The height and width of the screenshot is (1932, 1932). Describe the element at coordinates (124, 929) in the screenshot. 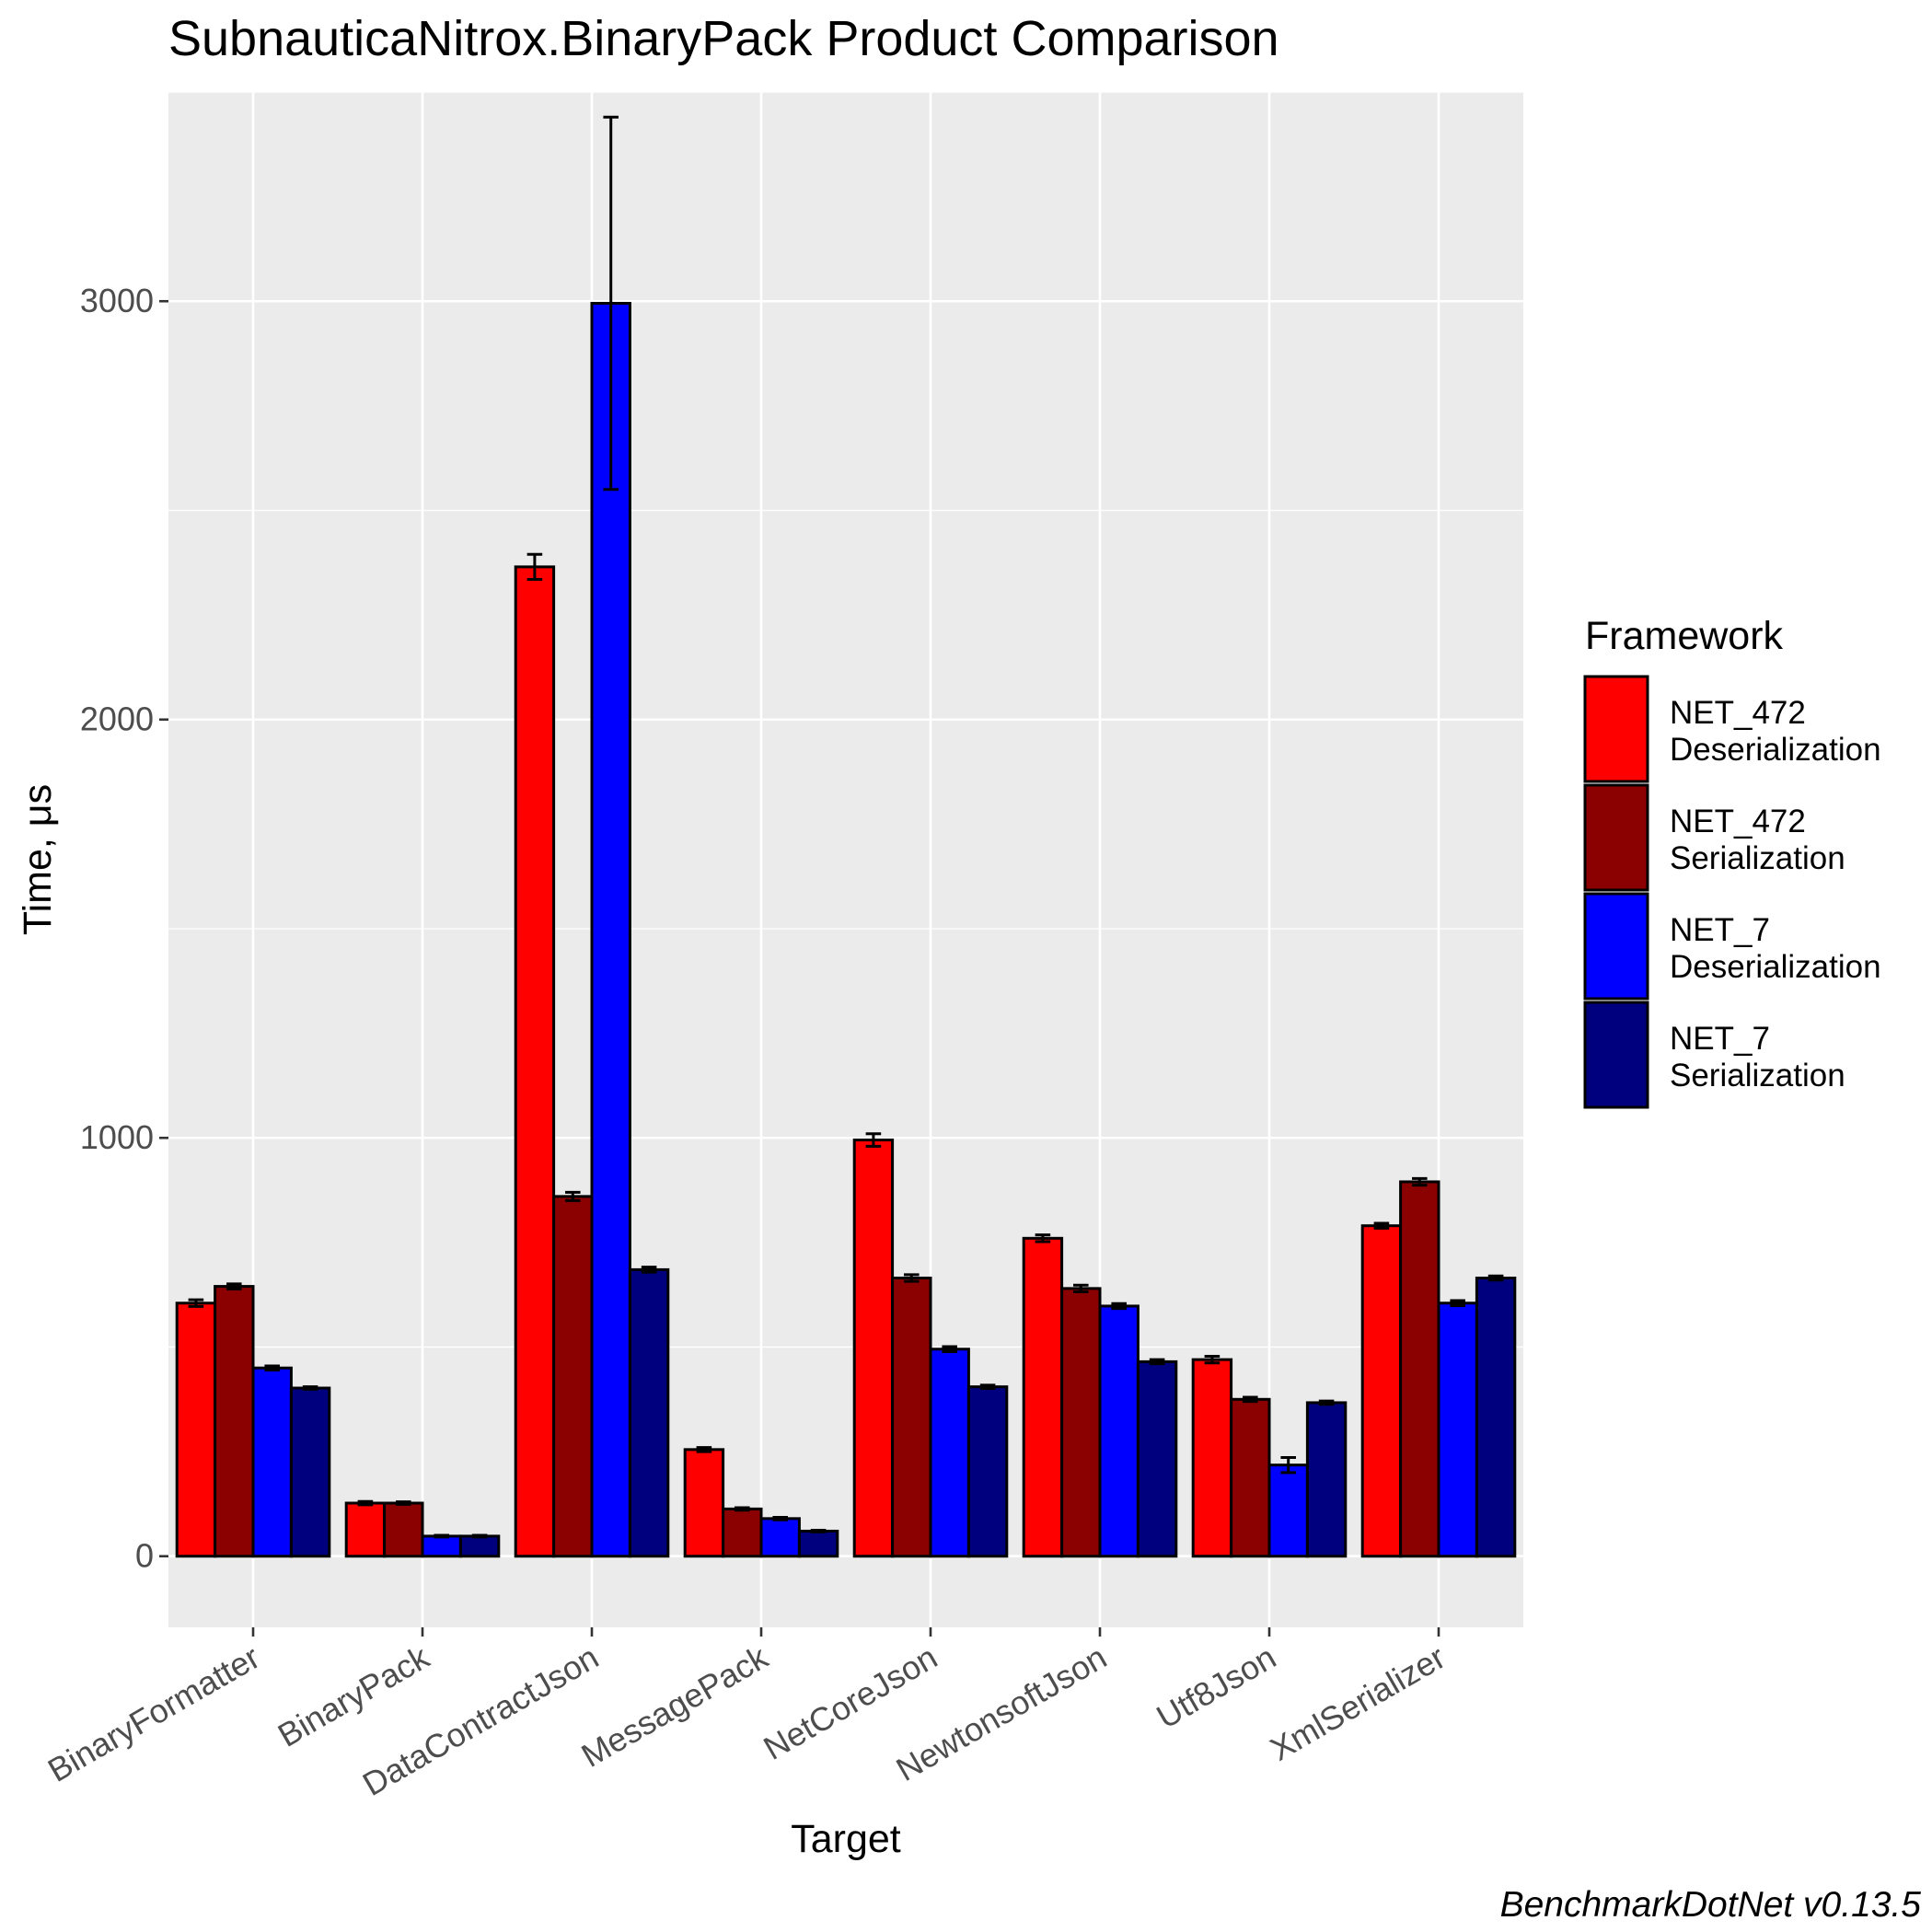

I see `y-axis-ticks: 0 1000 2000 3000` at that location.